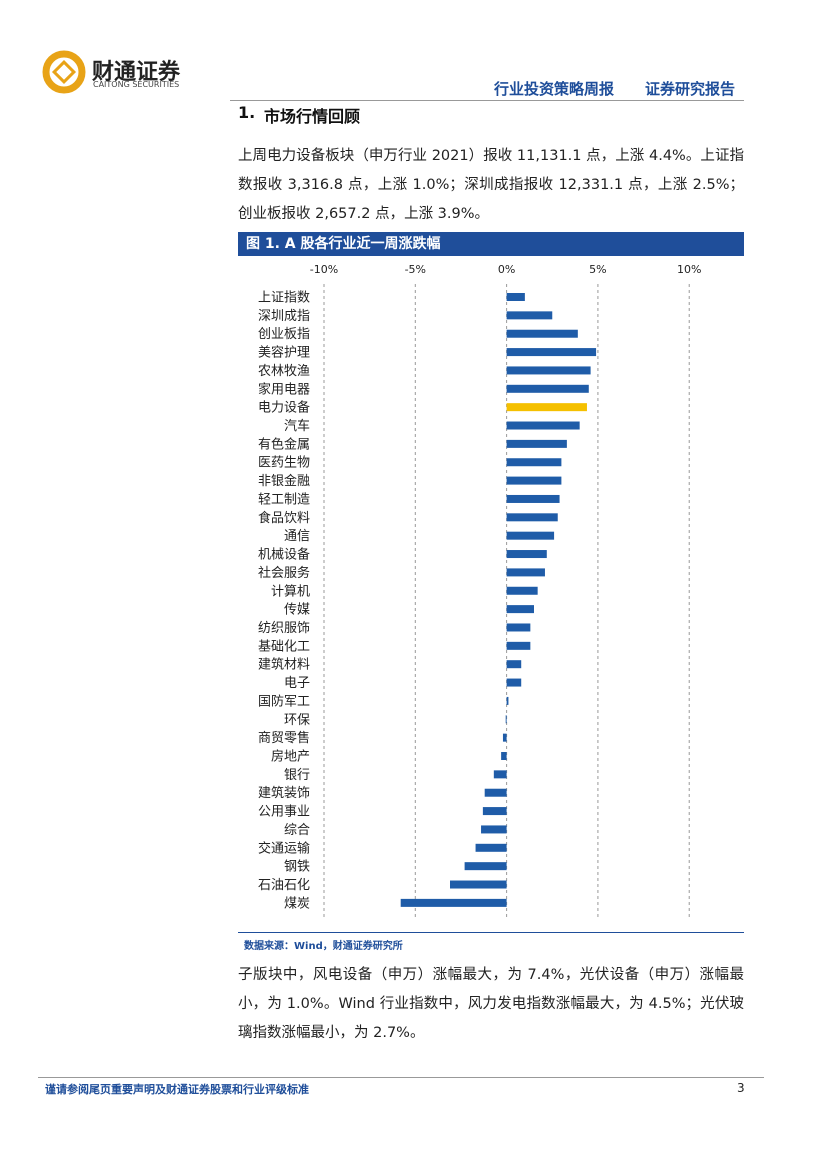  What do you see at coordinates (297, 610) in the screenshot?
I see `category-label: 传媒` at bounding box center [297, 610].